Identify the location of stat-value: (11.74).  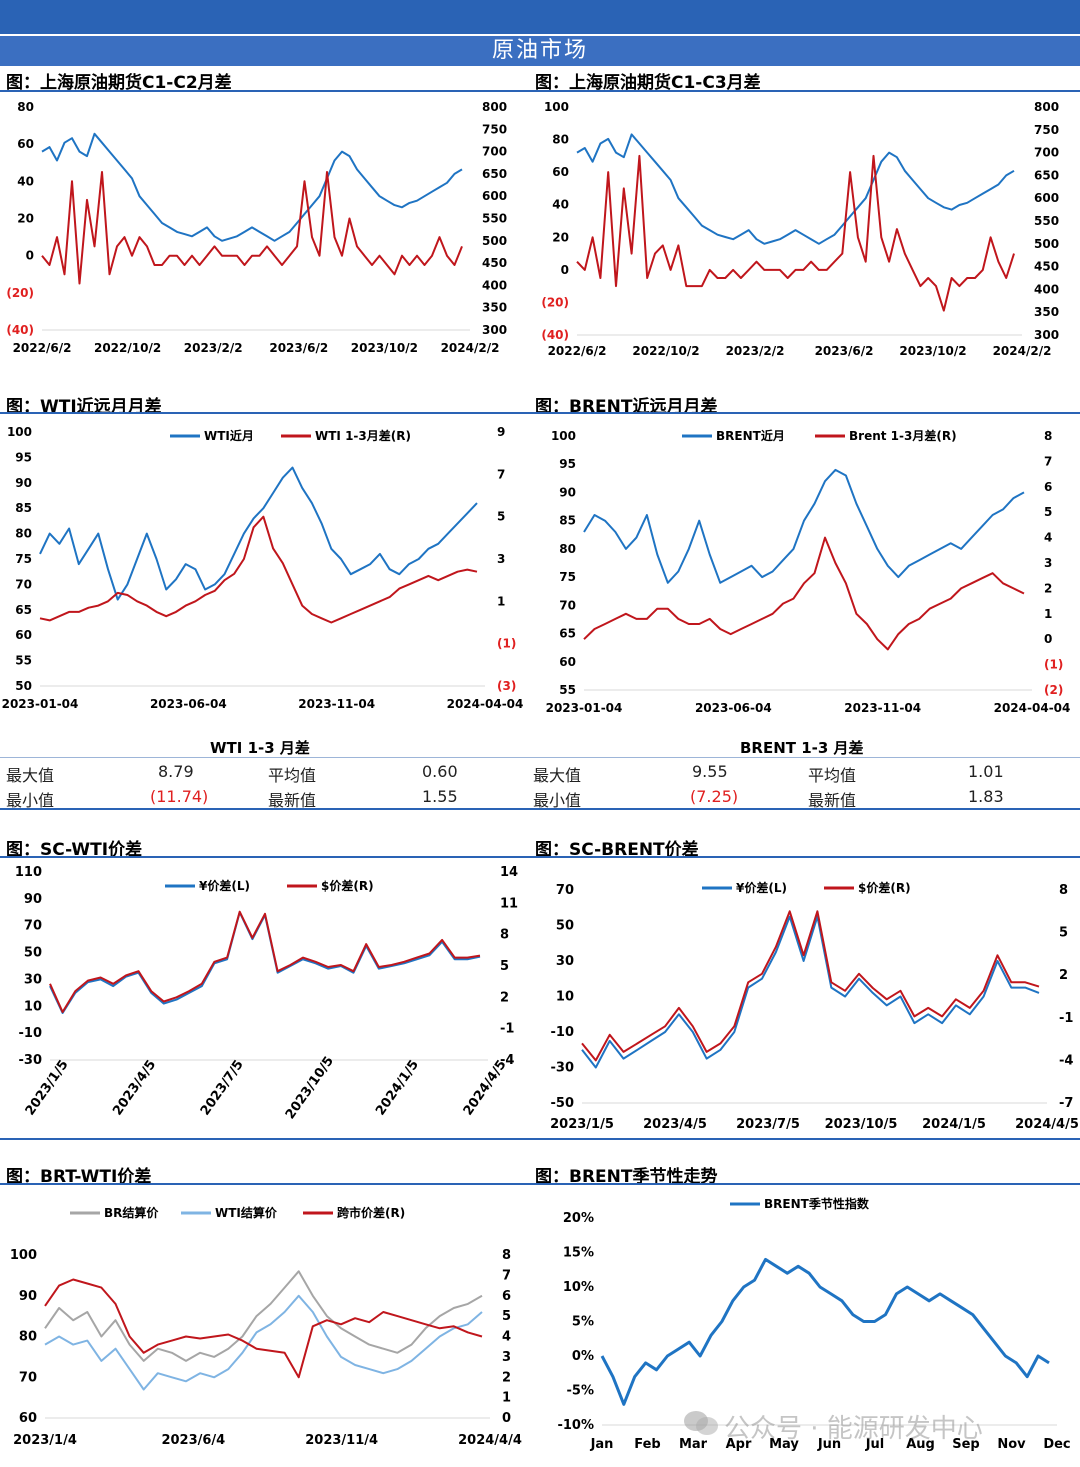
(179, 796).